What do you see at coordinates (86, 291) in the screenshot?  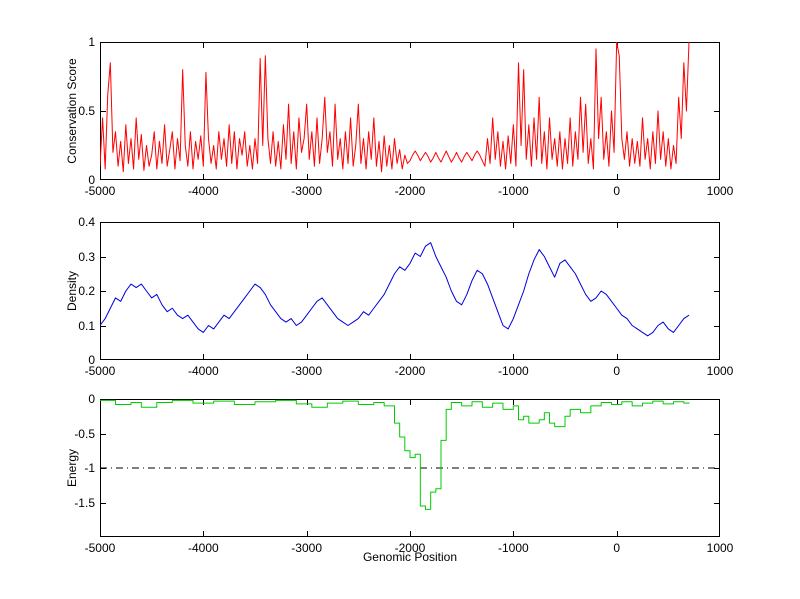 I see `y-tick-label: 0.2` at bounding box center [86, 291].